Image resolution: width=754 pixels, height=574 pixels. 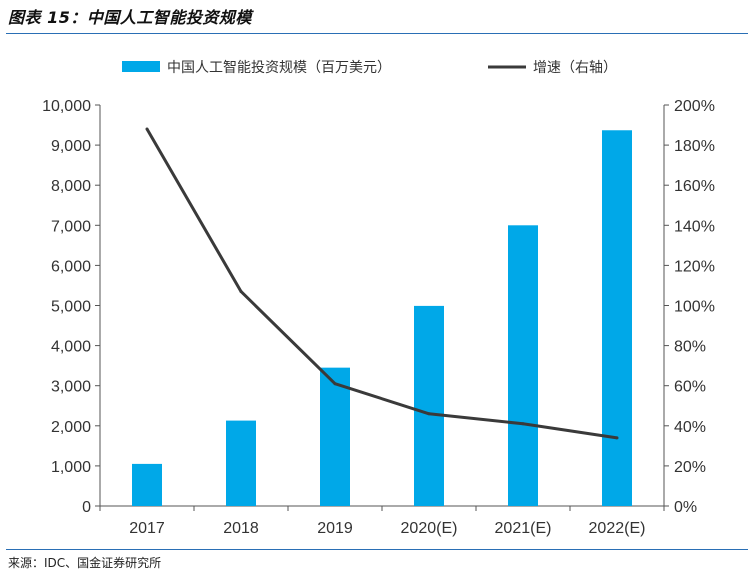 What do you see at coordinates (71, 347) in the screenshot?
I see `left-tick-label: 4,000` at bounding box center [71, 347].